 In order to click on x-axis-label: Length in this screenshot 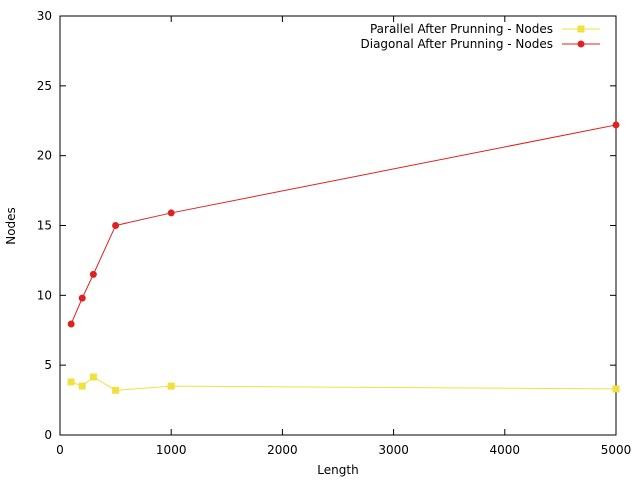, I will do `click(337, 470)`.